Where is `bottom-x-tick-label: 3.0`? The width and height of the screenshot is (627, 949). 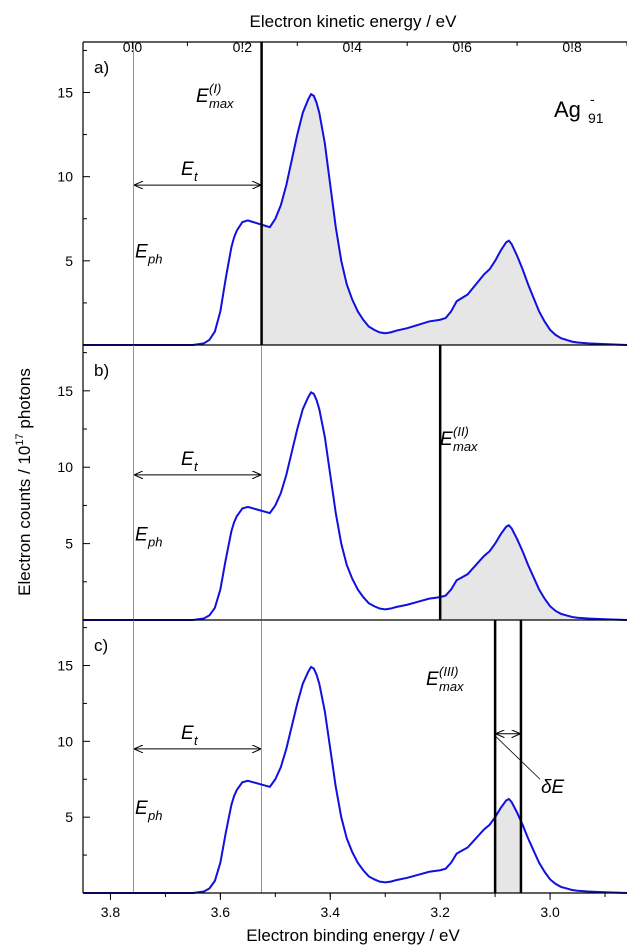
bottom-x-tick-label: 3.0 is located at coordinates (550, 912).